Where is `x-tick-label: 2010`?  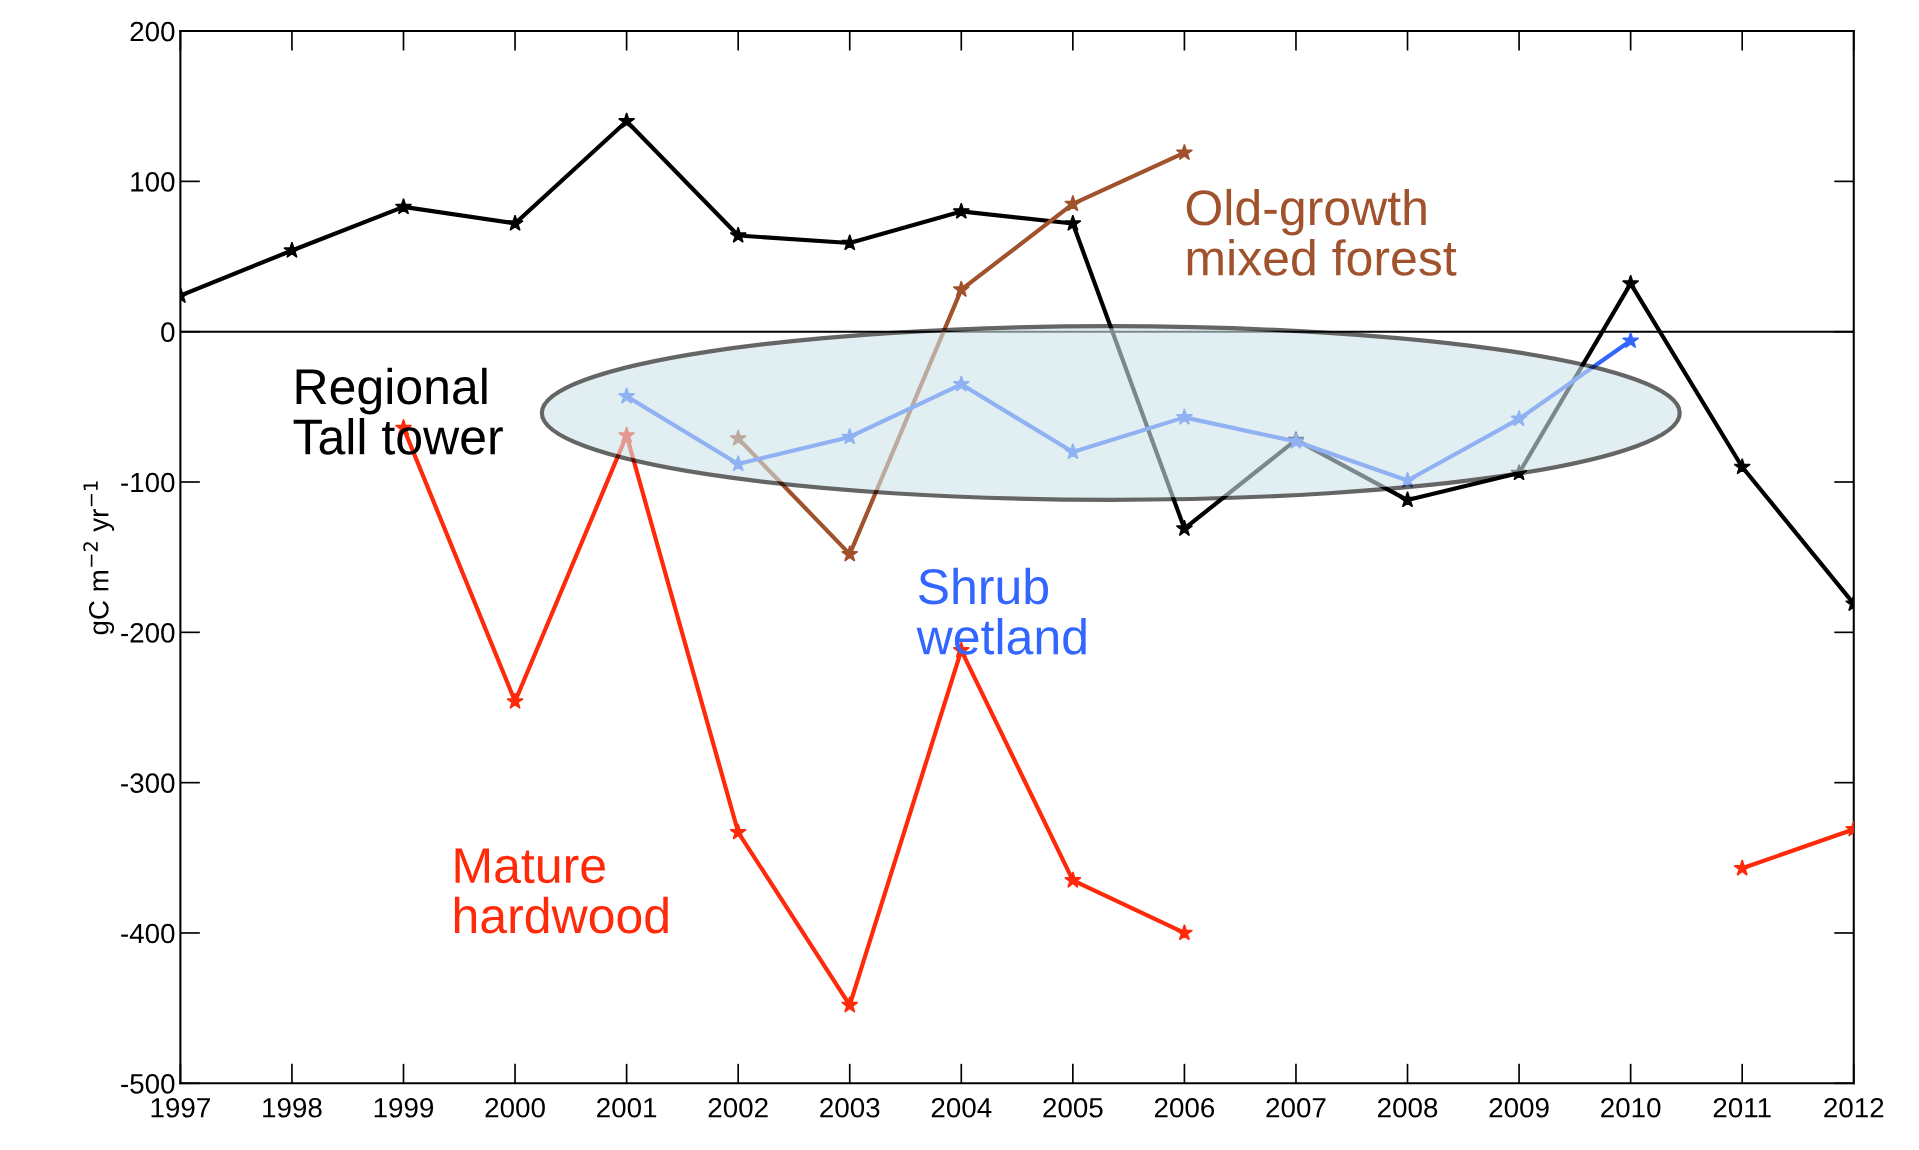 x-tick-label: 2010 is located at coordinates (1631, 1107).